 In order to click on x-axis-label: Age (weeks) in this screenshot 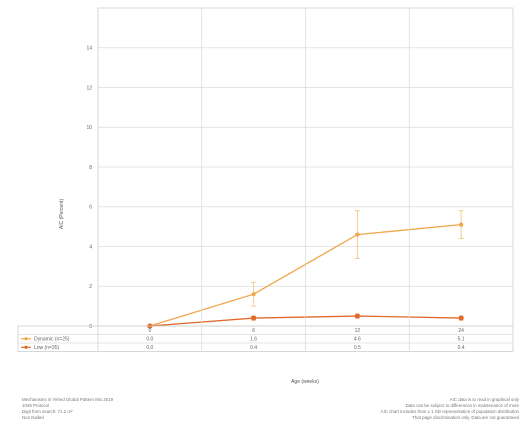, I will do `click(305, 382)`.